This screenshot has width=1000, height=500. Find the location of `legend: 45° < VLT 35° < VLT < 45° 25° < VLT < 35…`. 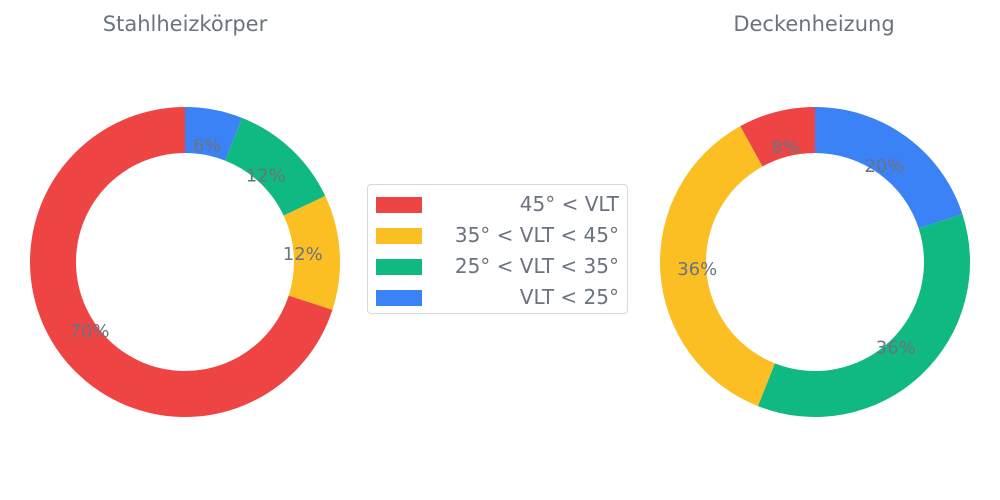

legend: 45° < VLT 35° < VLT < 45° 25° < VLT < 35… is located at coordinates (497, 249).